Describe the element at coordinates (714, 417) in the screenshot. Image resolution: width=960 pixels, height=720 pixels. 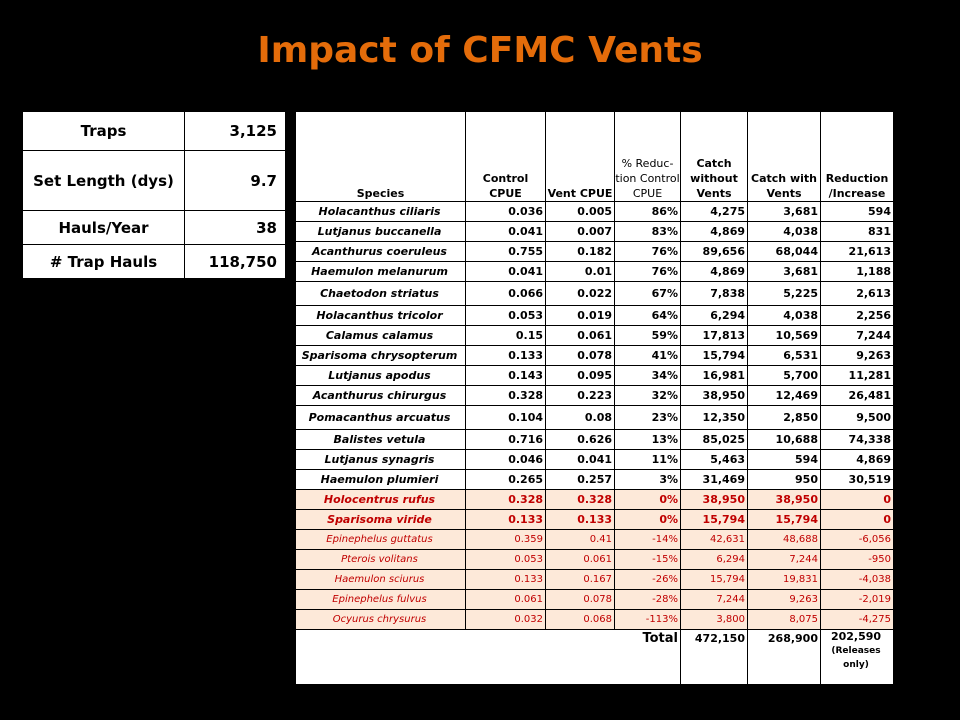
I see `catch-without-cell: 12,350` at that location.